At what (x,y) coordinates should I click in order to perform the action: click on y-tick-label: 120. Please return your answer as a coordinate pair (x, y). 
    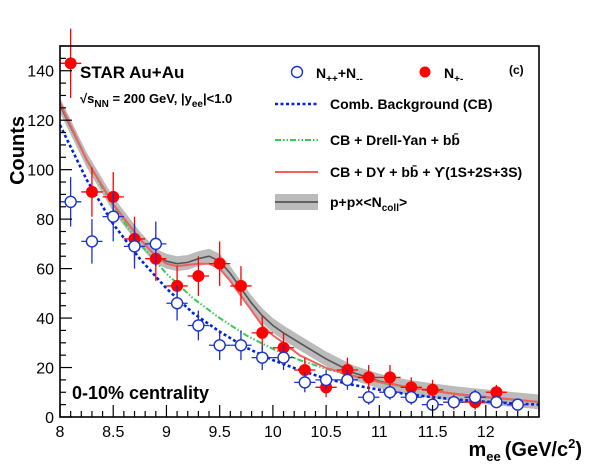
    Looking at the image, I should click on (40, 121).